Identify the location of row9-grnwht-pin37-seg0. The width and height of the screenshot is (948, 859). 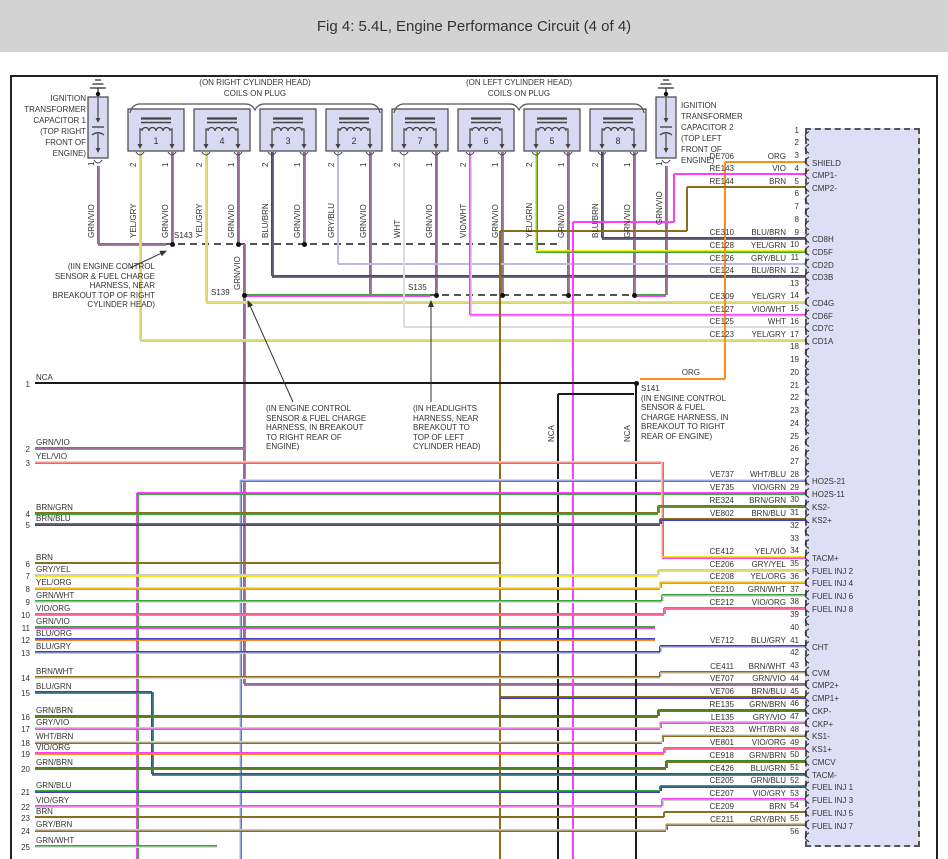
(348, 601).